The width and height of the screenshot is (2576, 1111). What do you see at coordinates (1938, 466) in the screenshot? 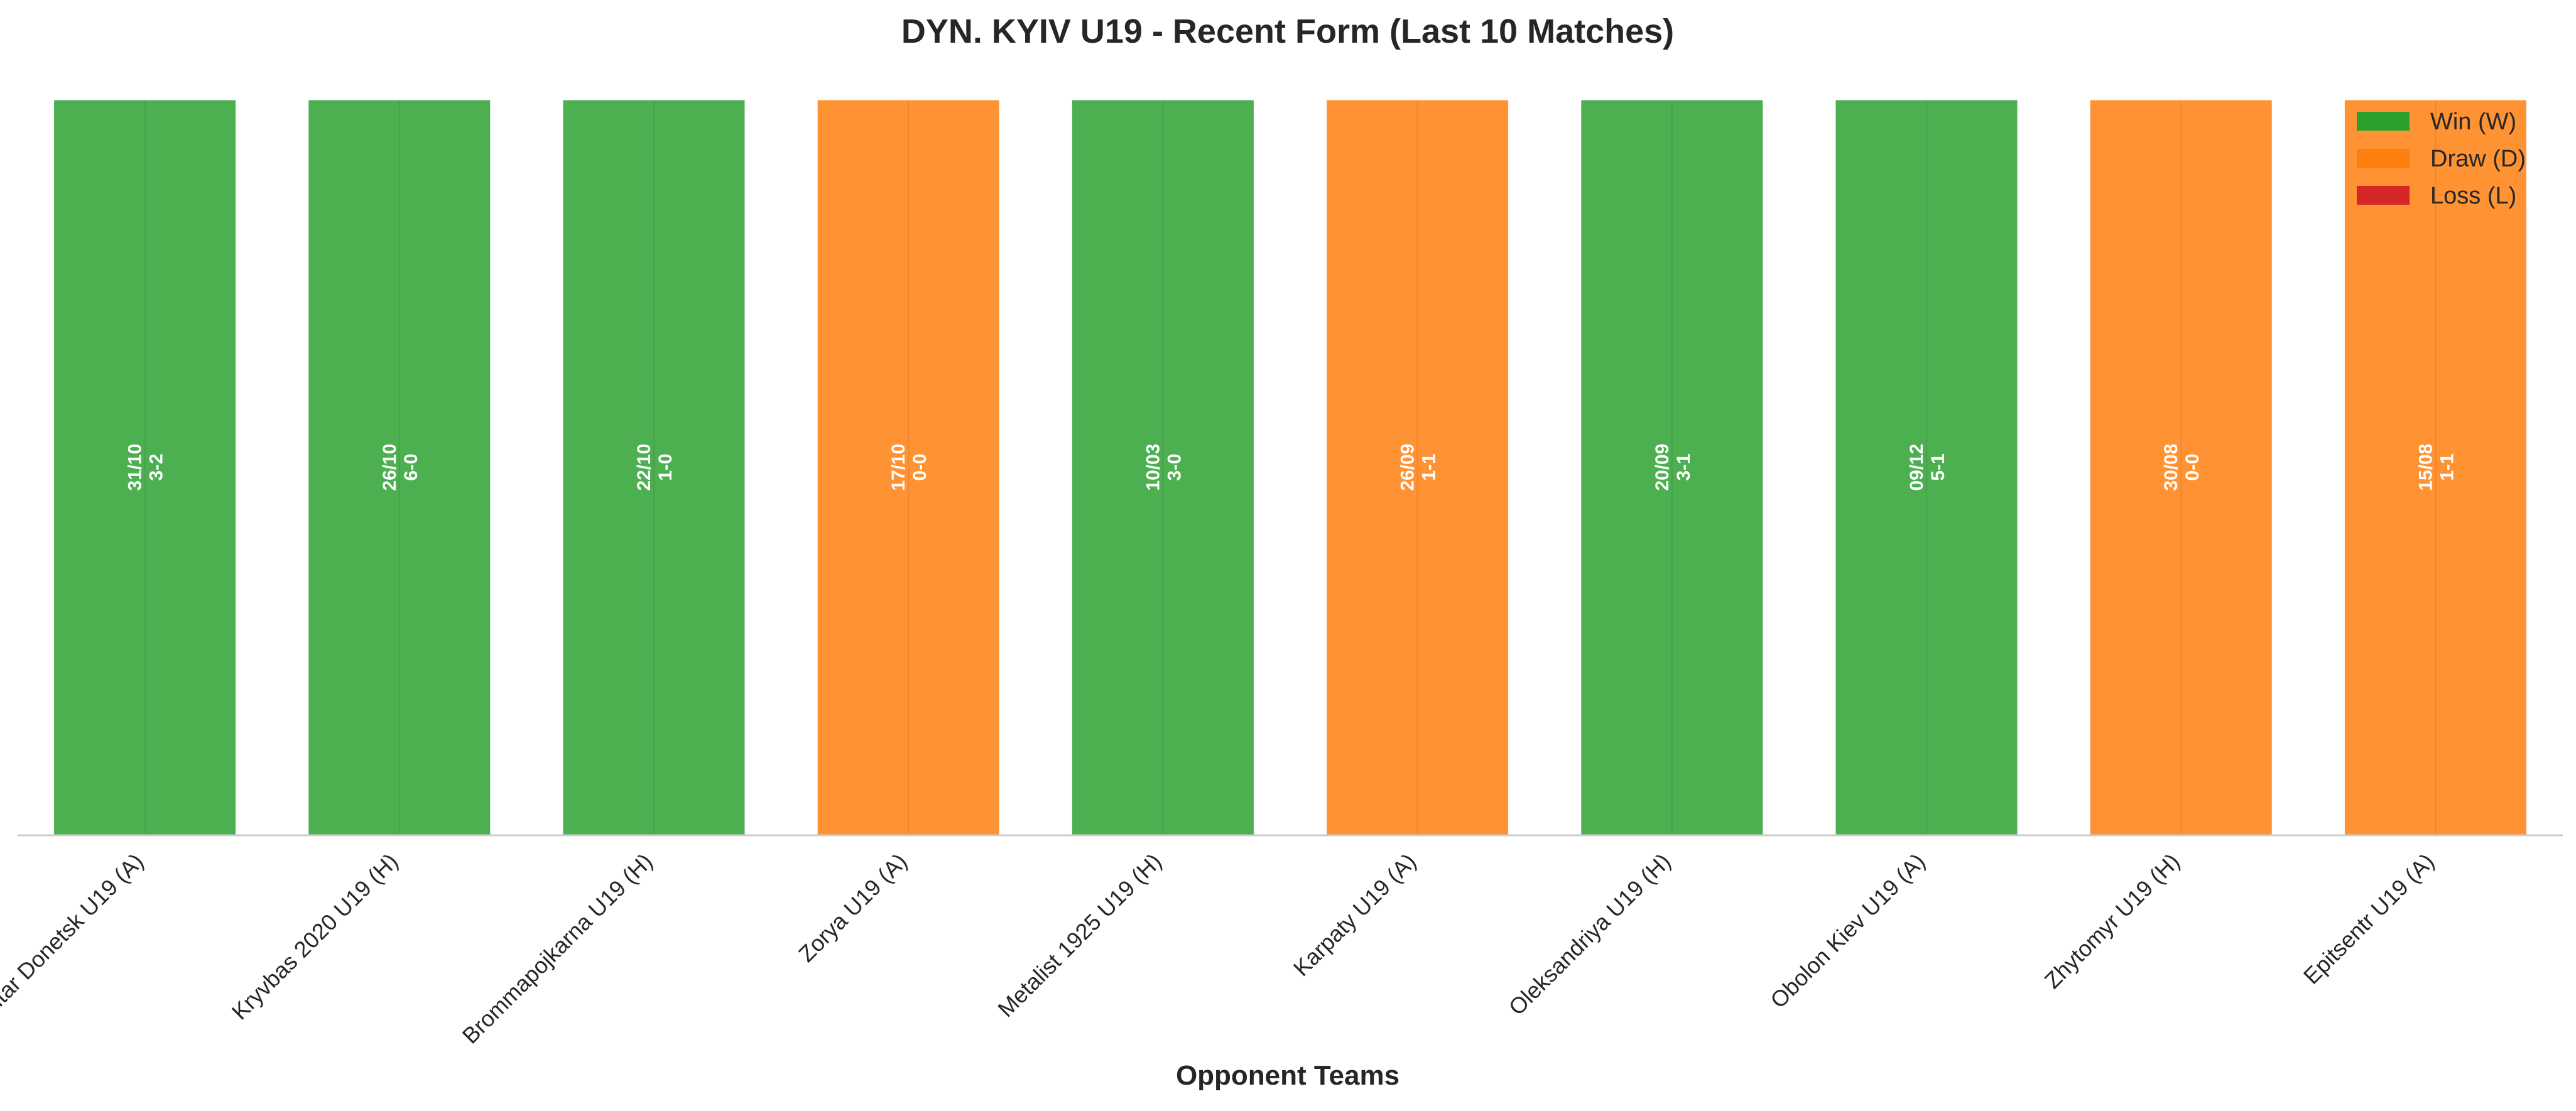
I see `bar-score-label: 5-1` at bounding box center [1938, 466].